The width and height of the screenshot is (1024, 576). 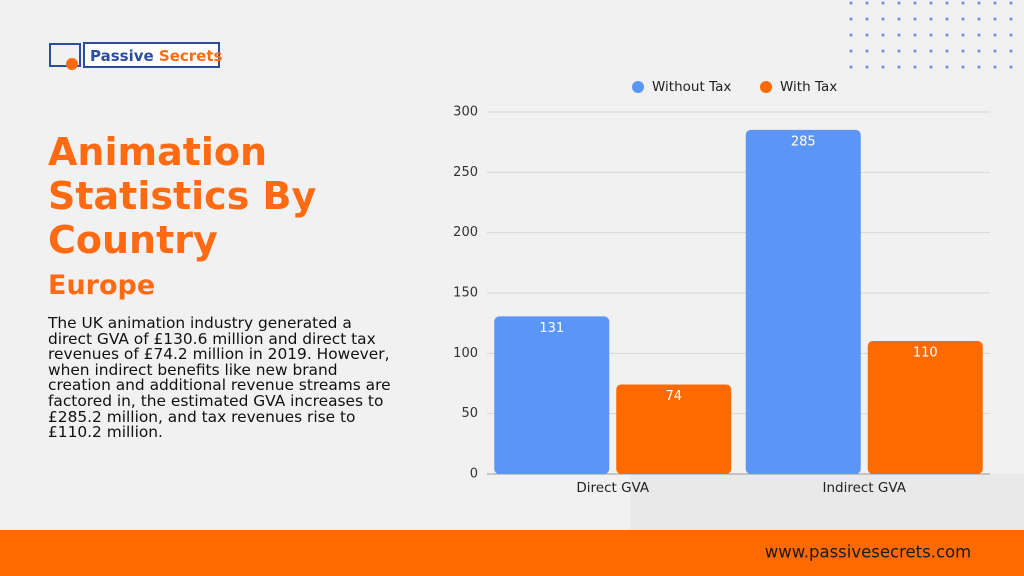 I want to click on y-tick-label: 200, so click(x=465, y=232).